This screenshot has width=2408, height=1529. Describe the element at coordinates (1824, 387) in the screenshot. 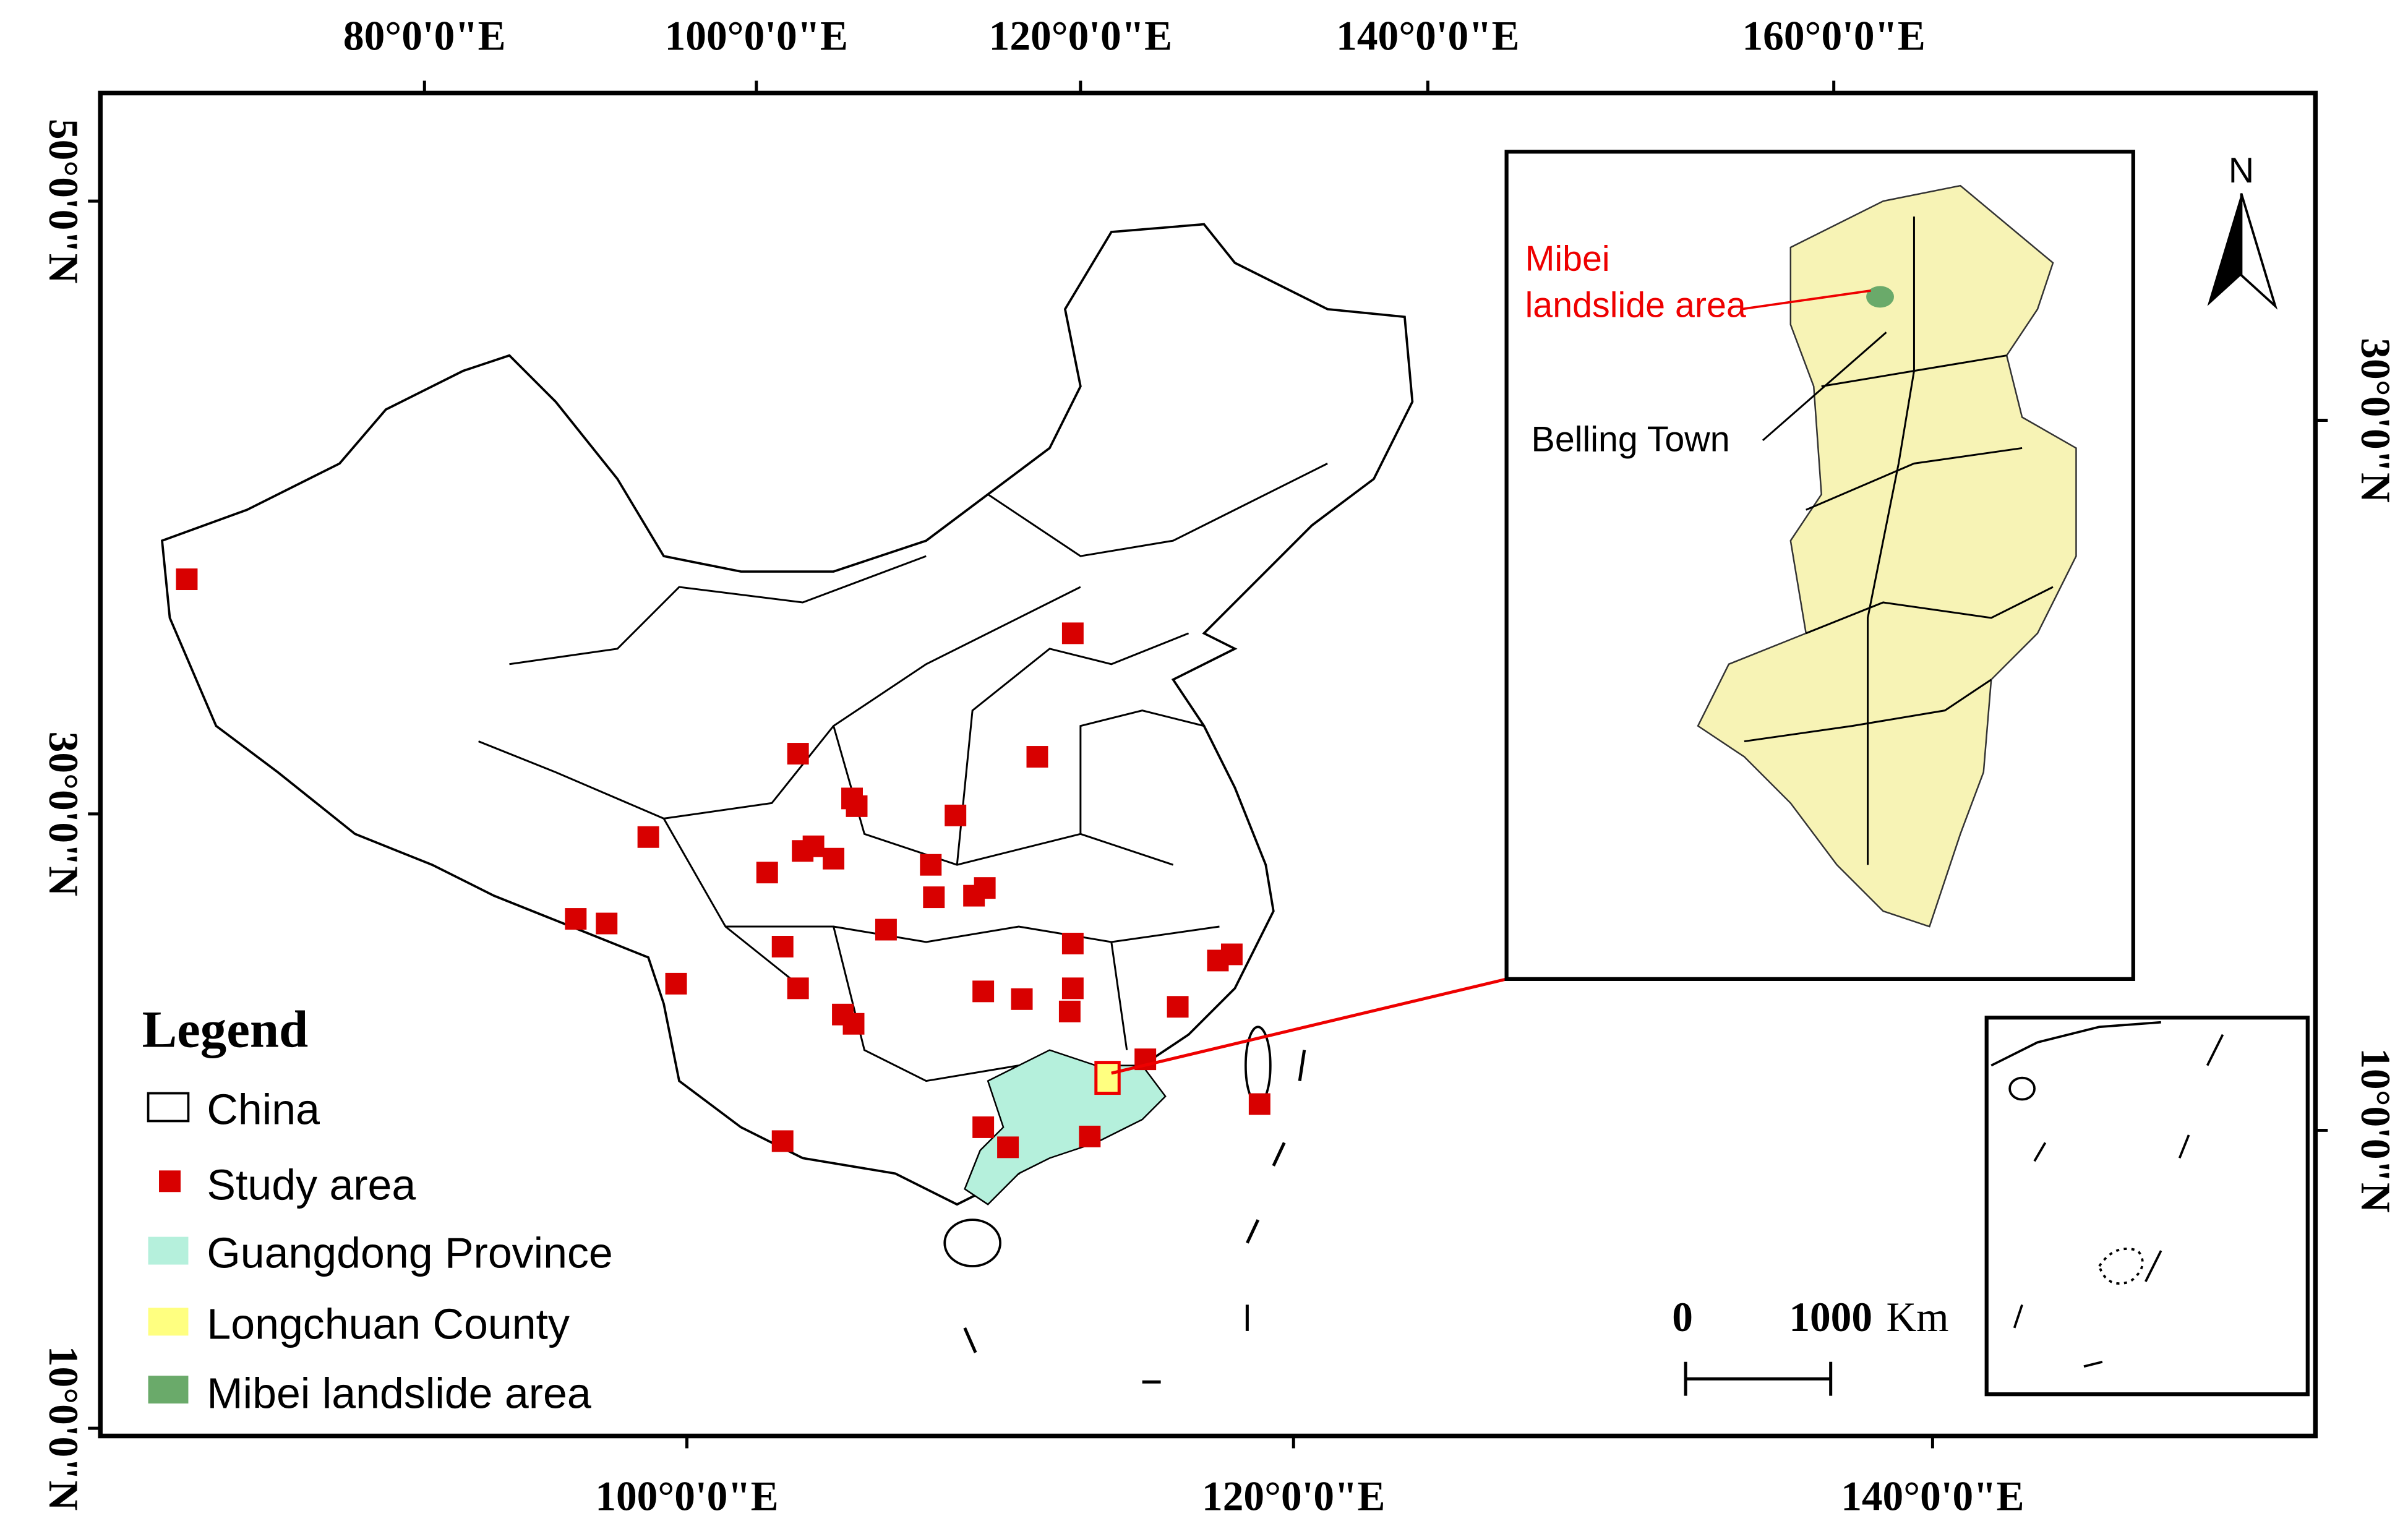

I see `town-leader` at that location.